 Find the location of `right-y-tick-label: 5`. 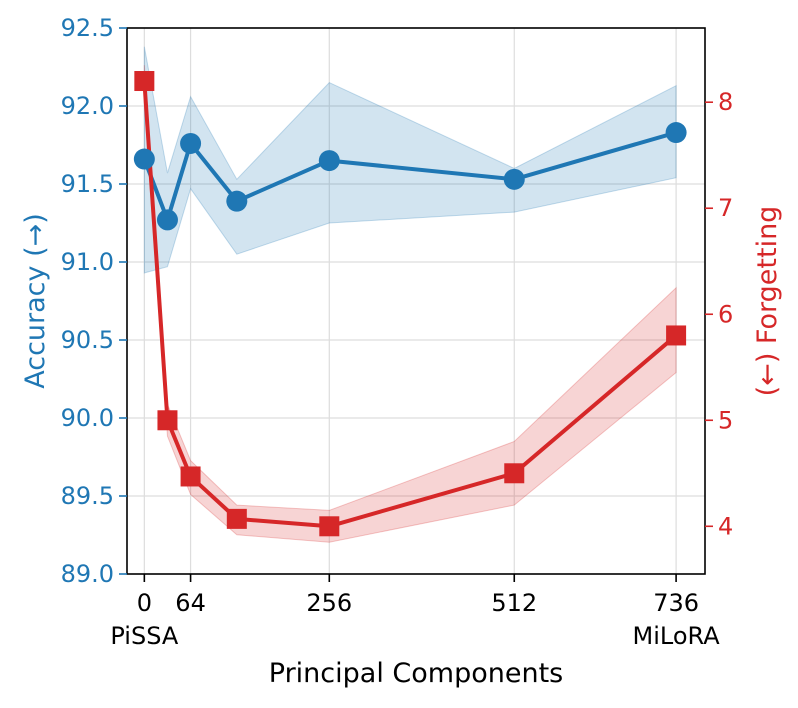

right-y-tick-label: 5 is located at coordinates (725, 420).